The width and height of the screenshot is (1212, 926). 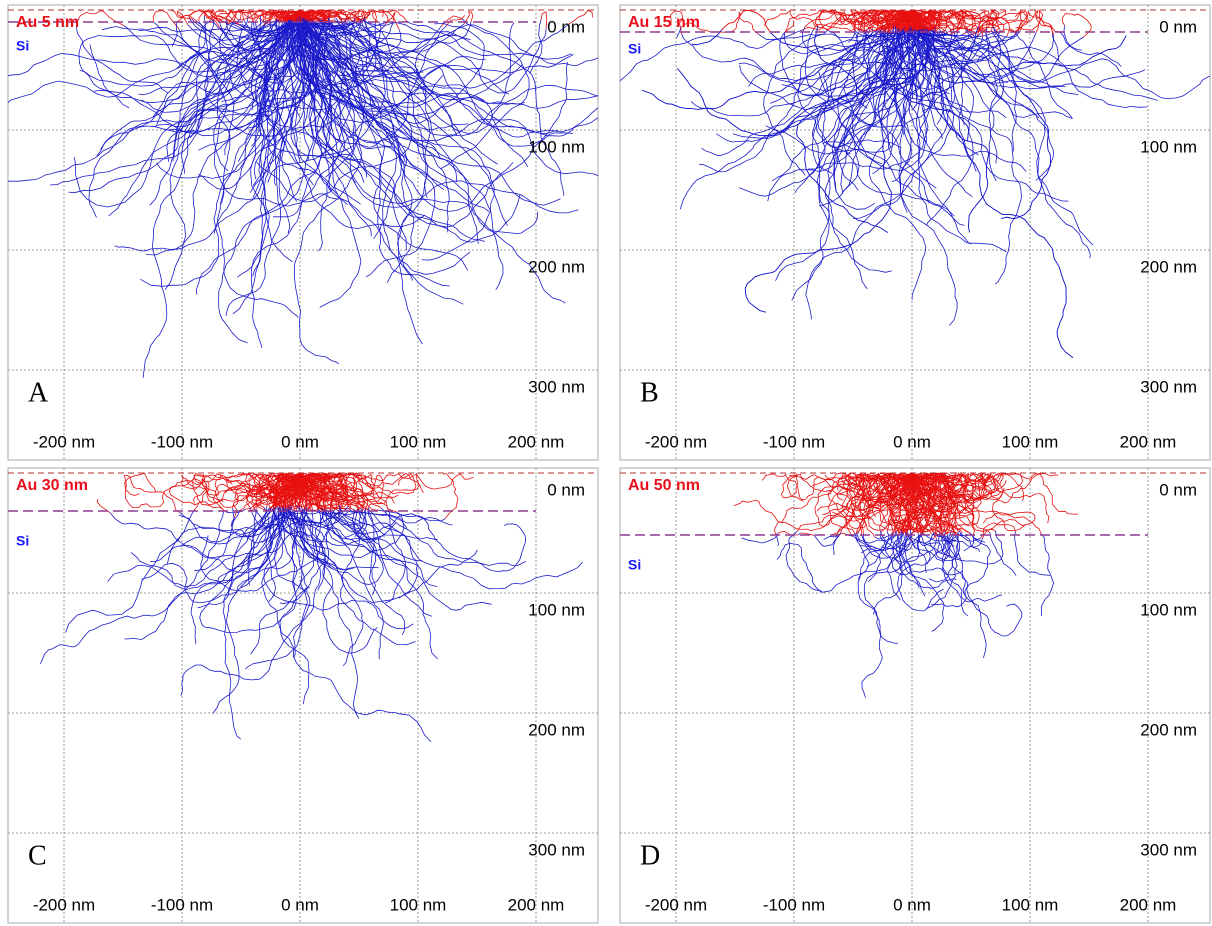 I want to click on x-tick-label: -200 nm, so click(x=64, y=904).